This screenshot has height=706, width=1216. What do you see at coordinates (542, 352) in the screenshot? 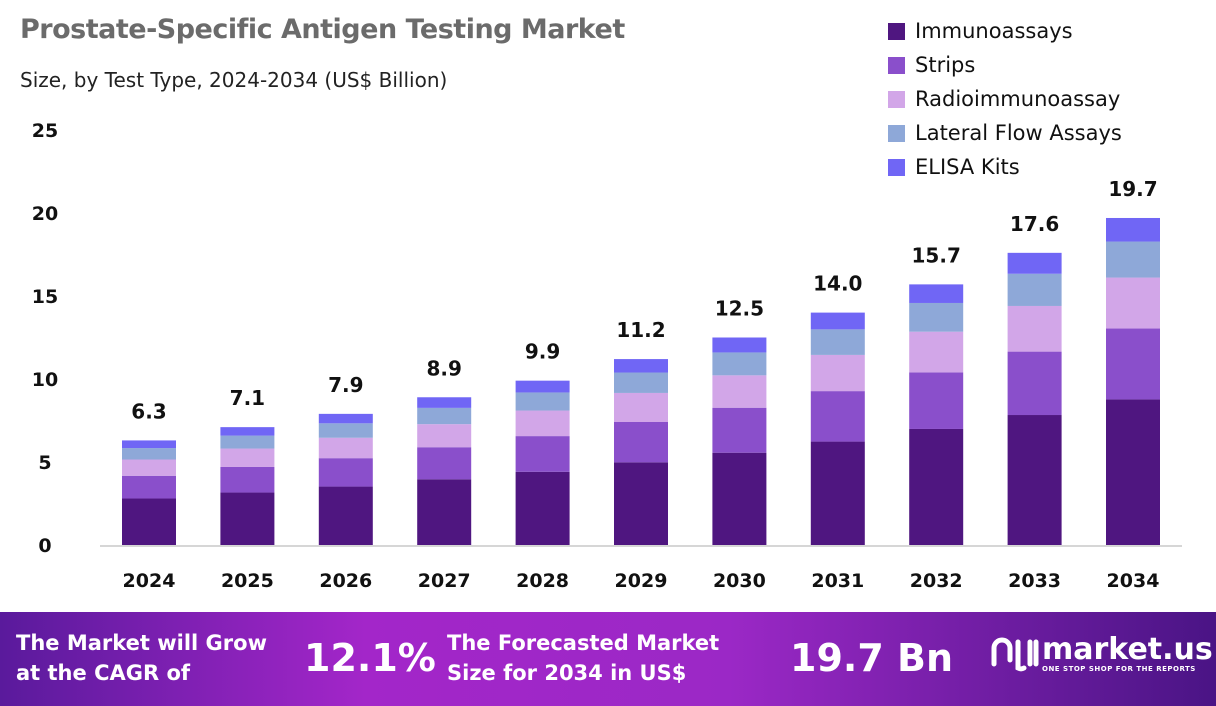
I see `total-label: 9.9` at bounding box center [542, 352].